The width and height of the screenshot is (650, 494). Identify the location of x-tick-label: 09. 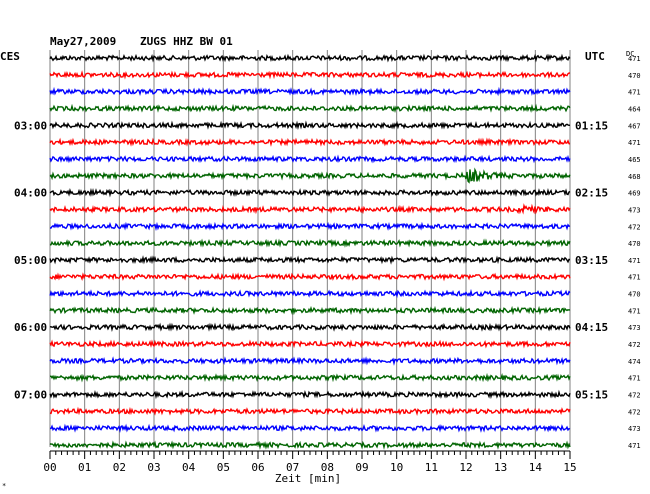
(361, 467).